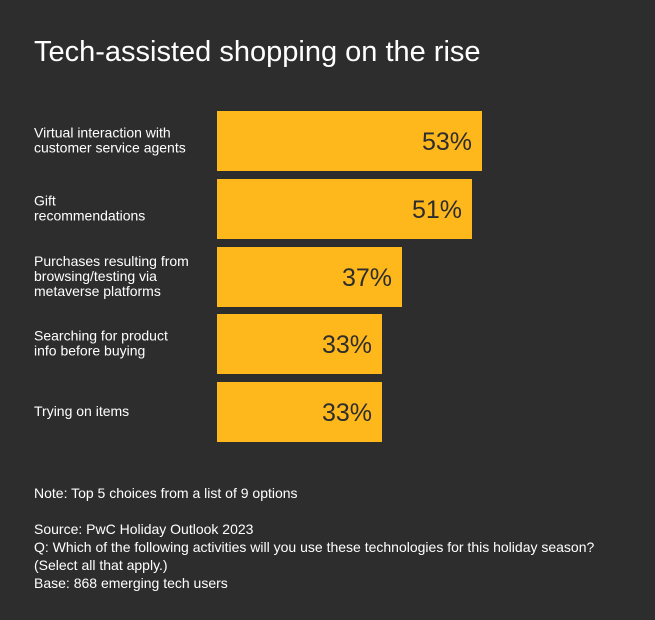 The height and width of the screenshot is (620, 655). What do you see at coordinates (97, 291) in the screenshot?
I see `category-label-line: metaverse platforms` at bounding box center [97, 291].